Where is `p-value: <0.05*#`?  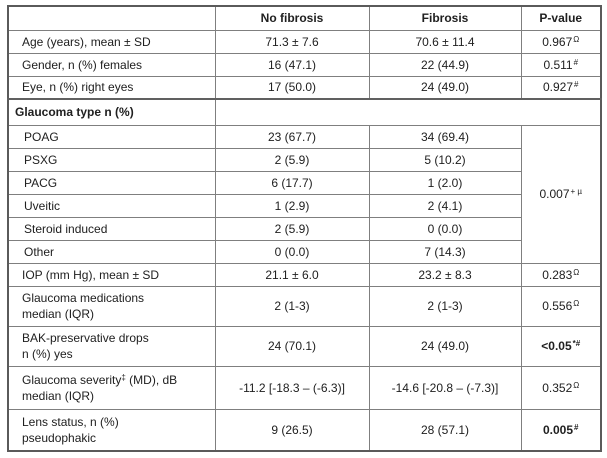
p-value: <0.05*# is located at coordinates (561, 346).